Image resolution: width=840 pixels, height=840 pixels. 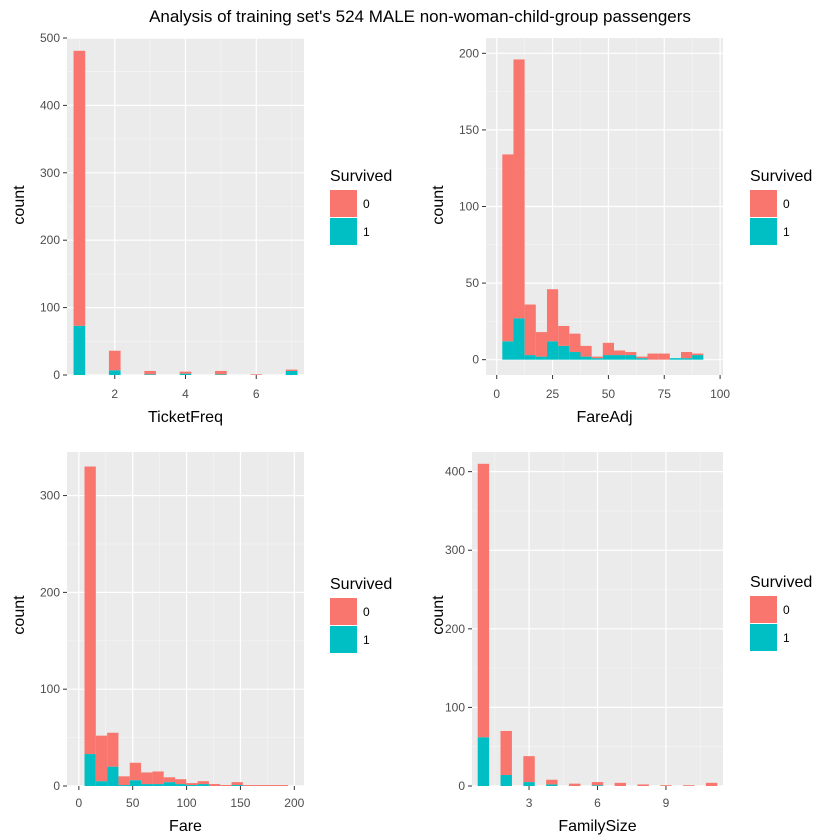 What do you see at coordinates (665, 394) in the screenshot?
I see `x-tick-label: 75` at bounding box center [665, 394].